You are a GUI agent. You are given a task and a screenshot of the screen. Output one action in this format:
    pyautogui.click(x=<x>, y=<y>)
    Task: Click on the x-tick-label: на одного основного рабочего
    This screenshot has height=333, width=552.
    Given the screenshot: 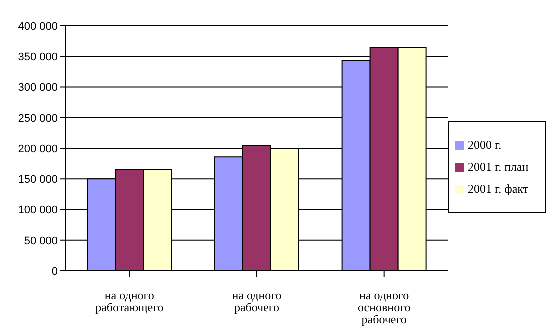 What is the action you would take?
    pyautogui.click(x=384, y=307)
    